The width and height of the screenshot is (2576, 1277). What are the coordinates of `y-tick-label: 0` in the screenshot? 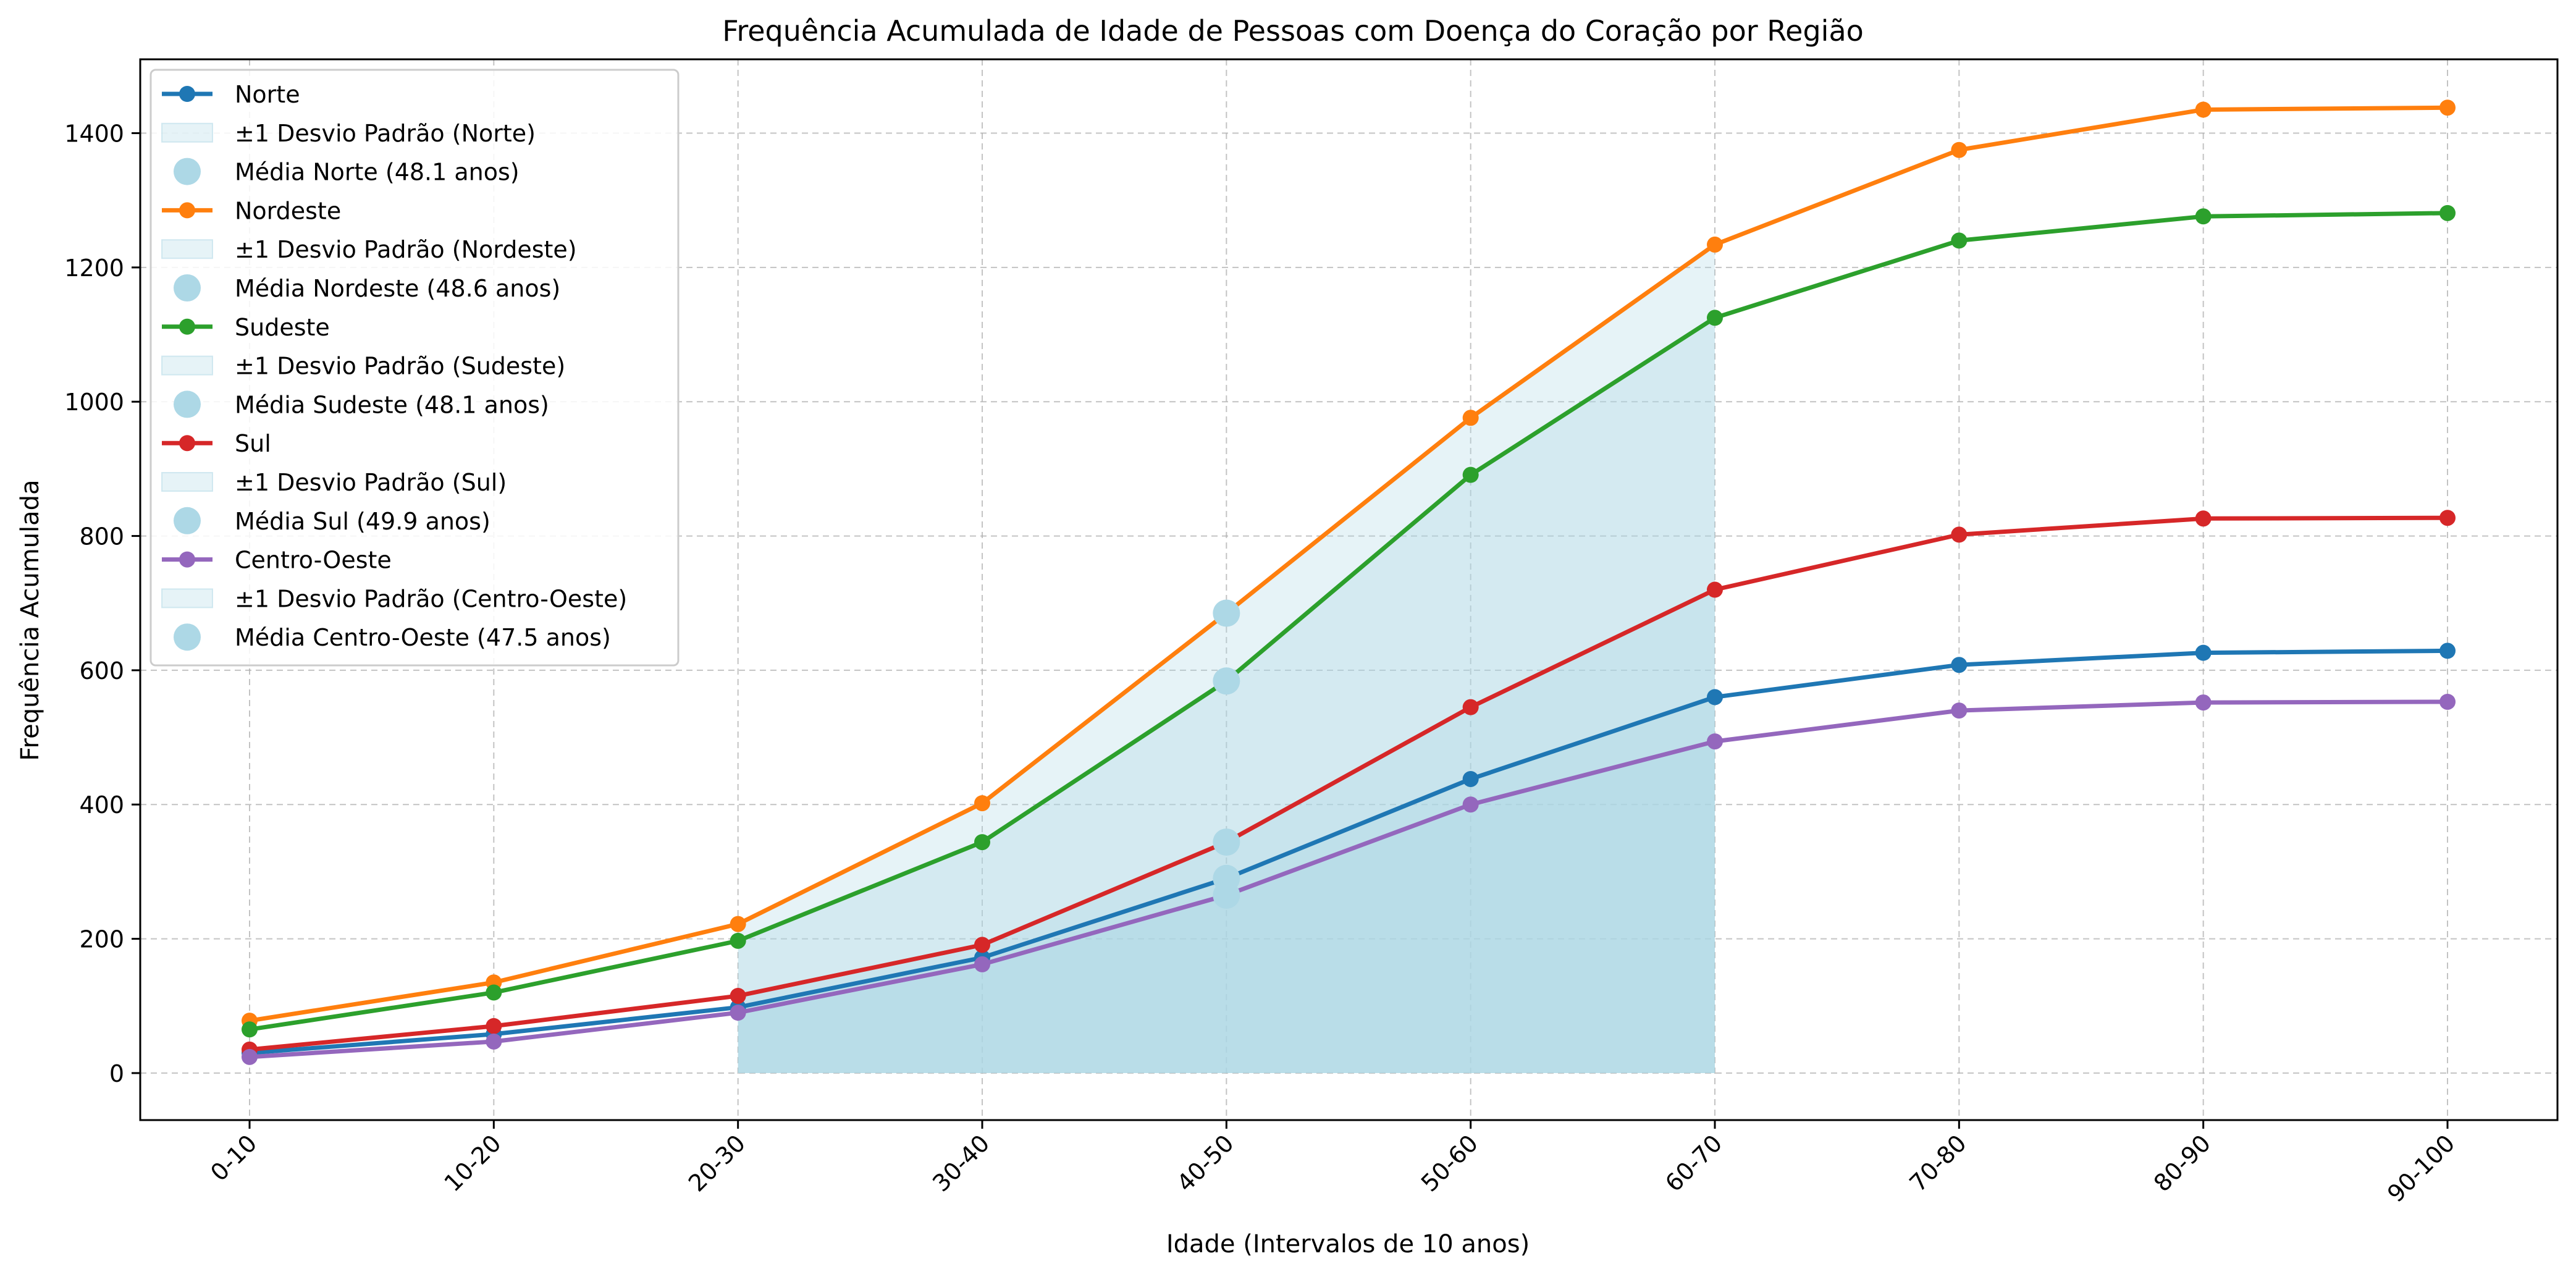 It's located at (117, 1073).